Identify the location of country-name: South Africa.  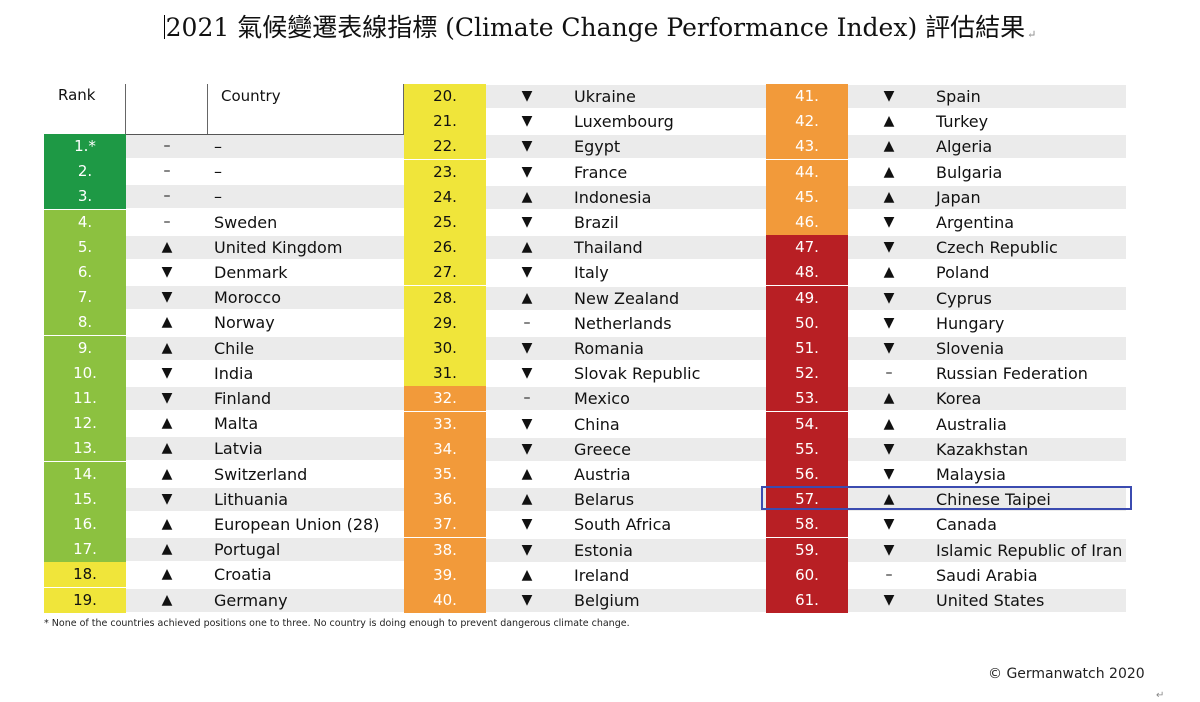
(623, 525).